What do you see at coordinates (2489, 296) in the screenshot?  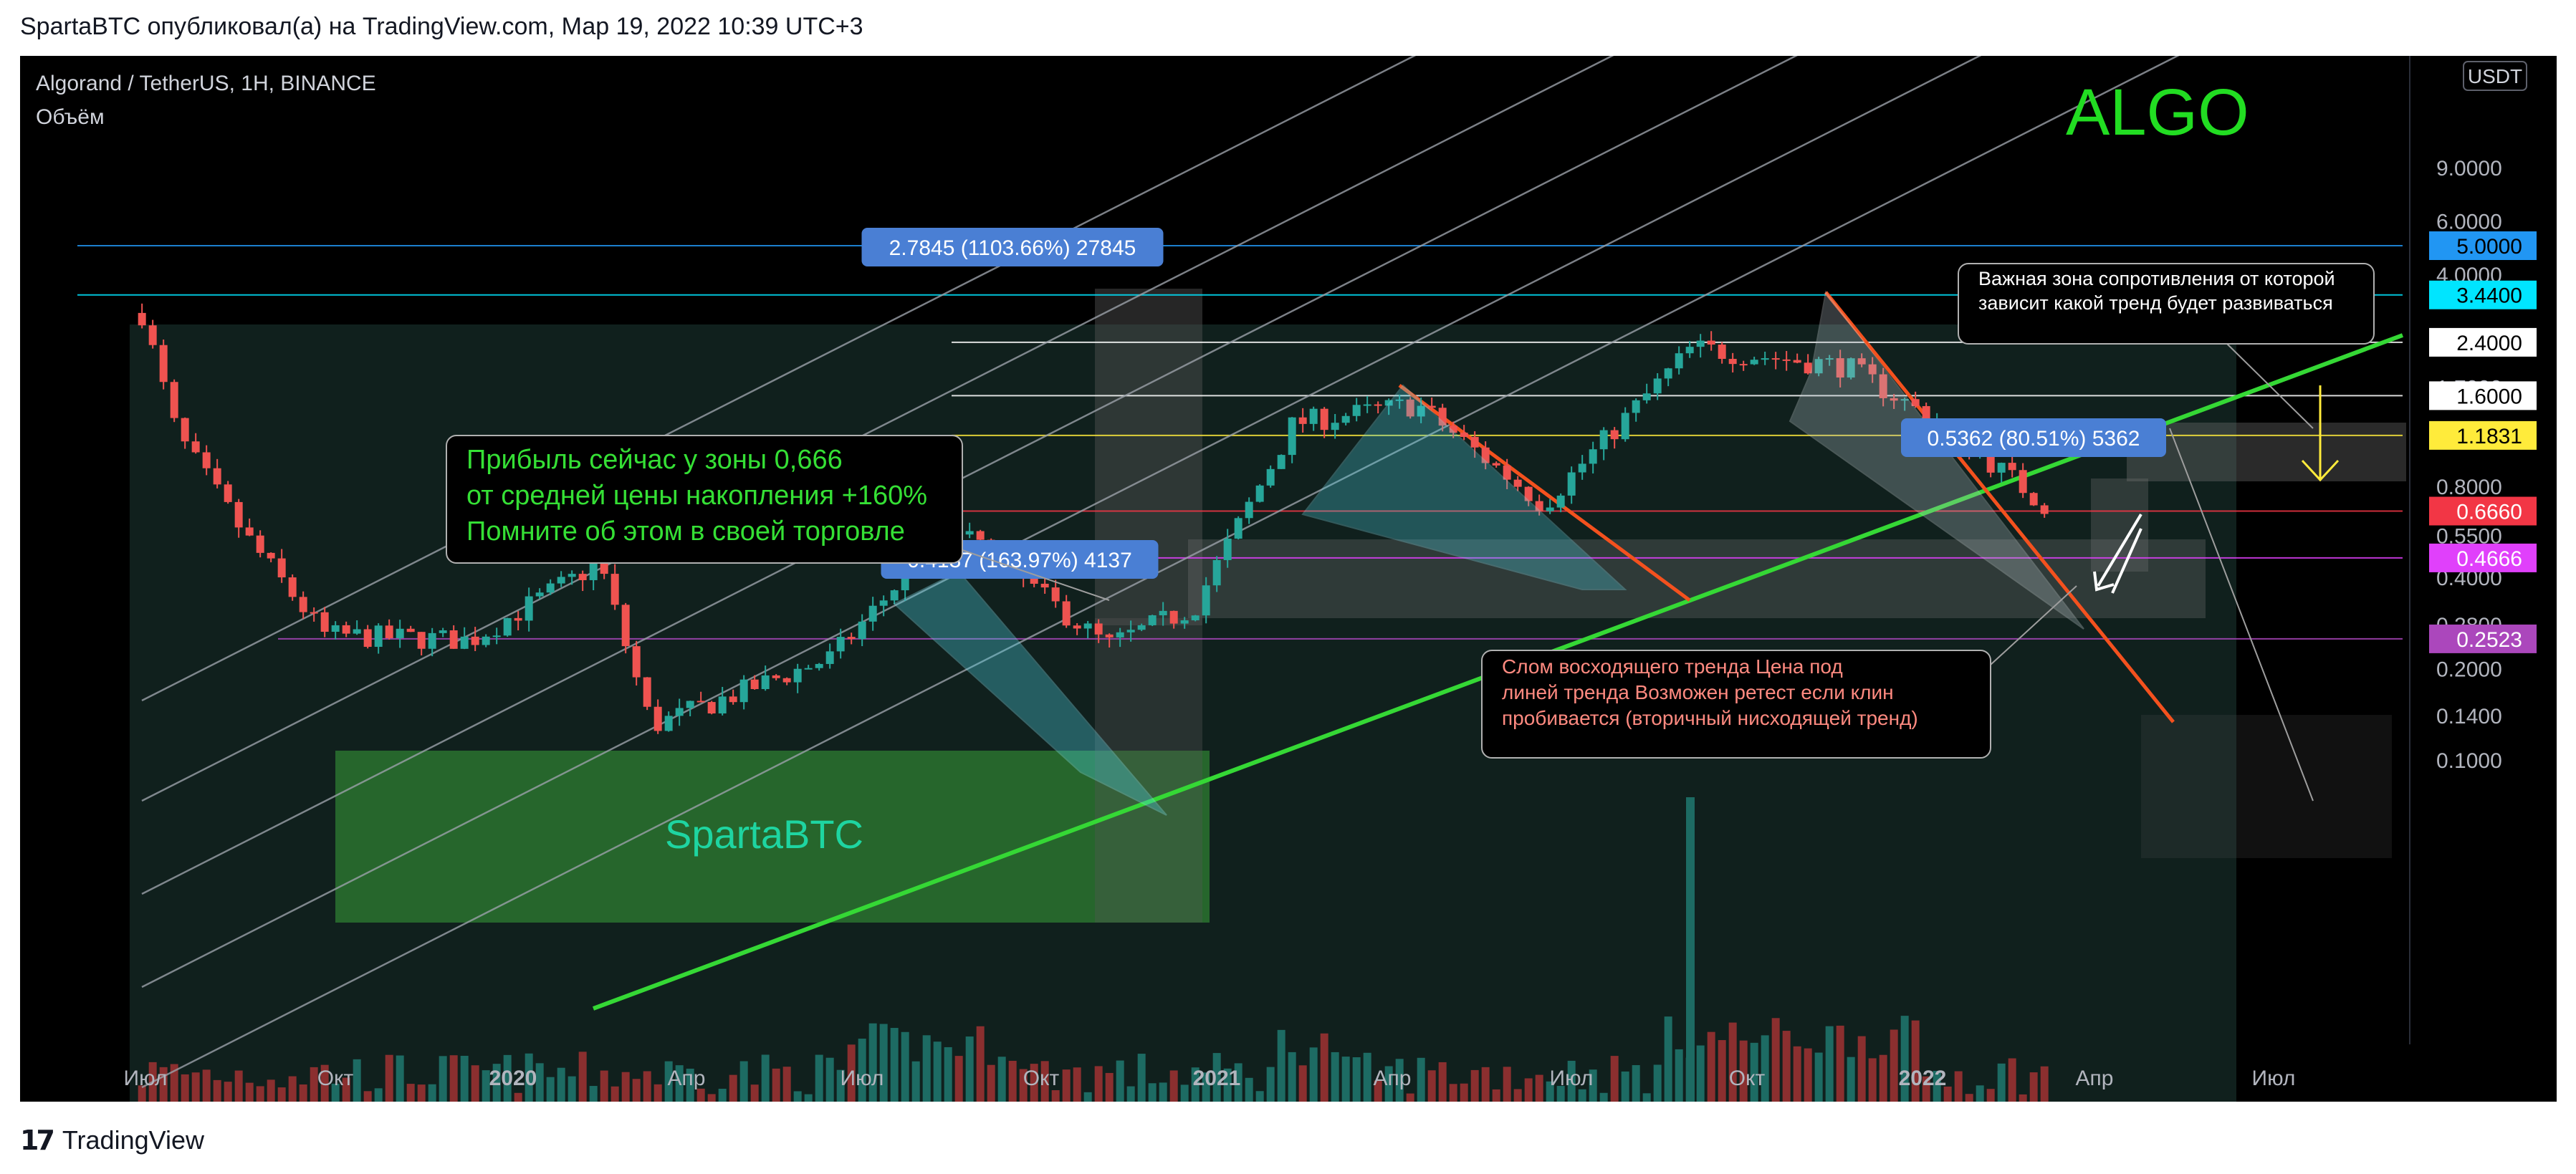 I see `level-price-label: 3.4400` at bounding box center [2489, 296].